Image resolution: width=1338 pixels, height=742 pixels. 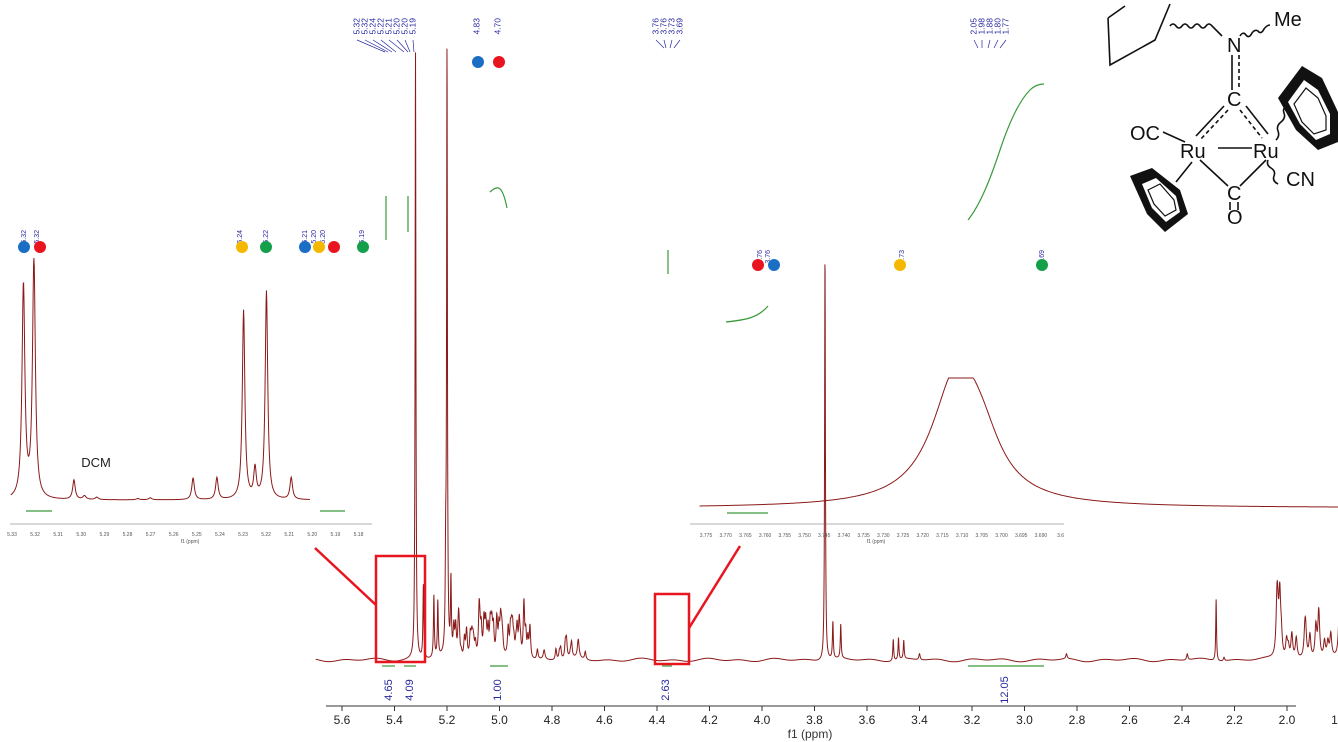 I want to click on inset-left-tick-label: 5.33, so click(x=12, y=535).